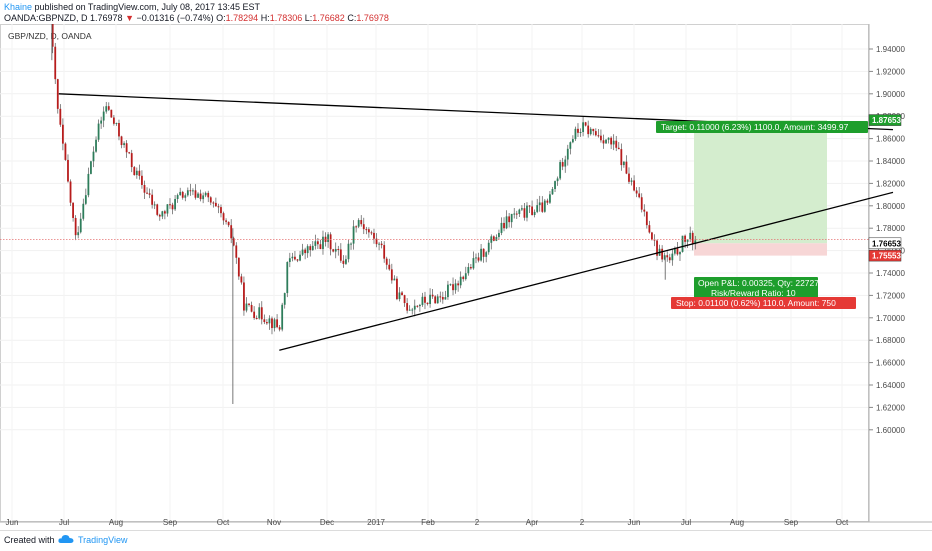 The image size is (932, 551). Describe the element at coordinates (12, 522) in the screenshot. I see `x-tick-label: Jun` at that location.